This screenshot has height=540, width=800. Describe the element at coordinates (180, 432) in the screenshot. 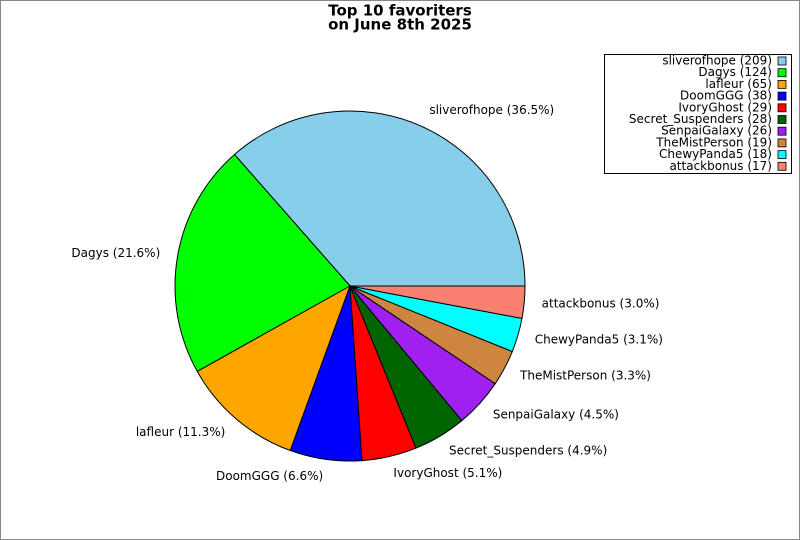

I see `slice-label: lafleur (11.3%)` at that location.